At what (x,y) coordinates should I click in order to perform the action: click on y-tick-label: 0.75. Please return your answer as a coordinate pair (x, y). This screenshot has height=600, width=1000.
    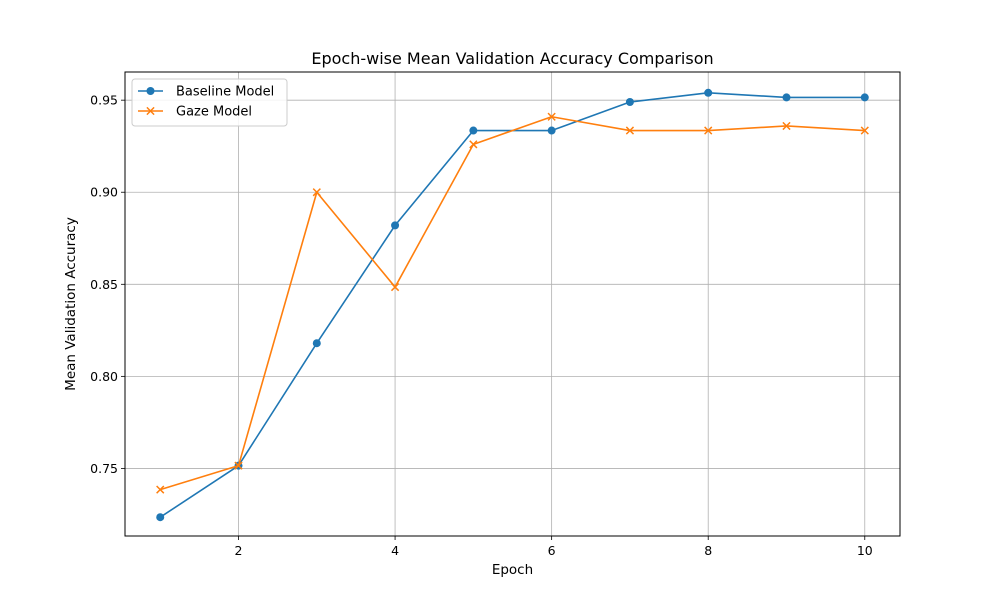
    Looking at the image, I should click on (104, 468).